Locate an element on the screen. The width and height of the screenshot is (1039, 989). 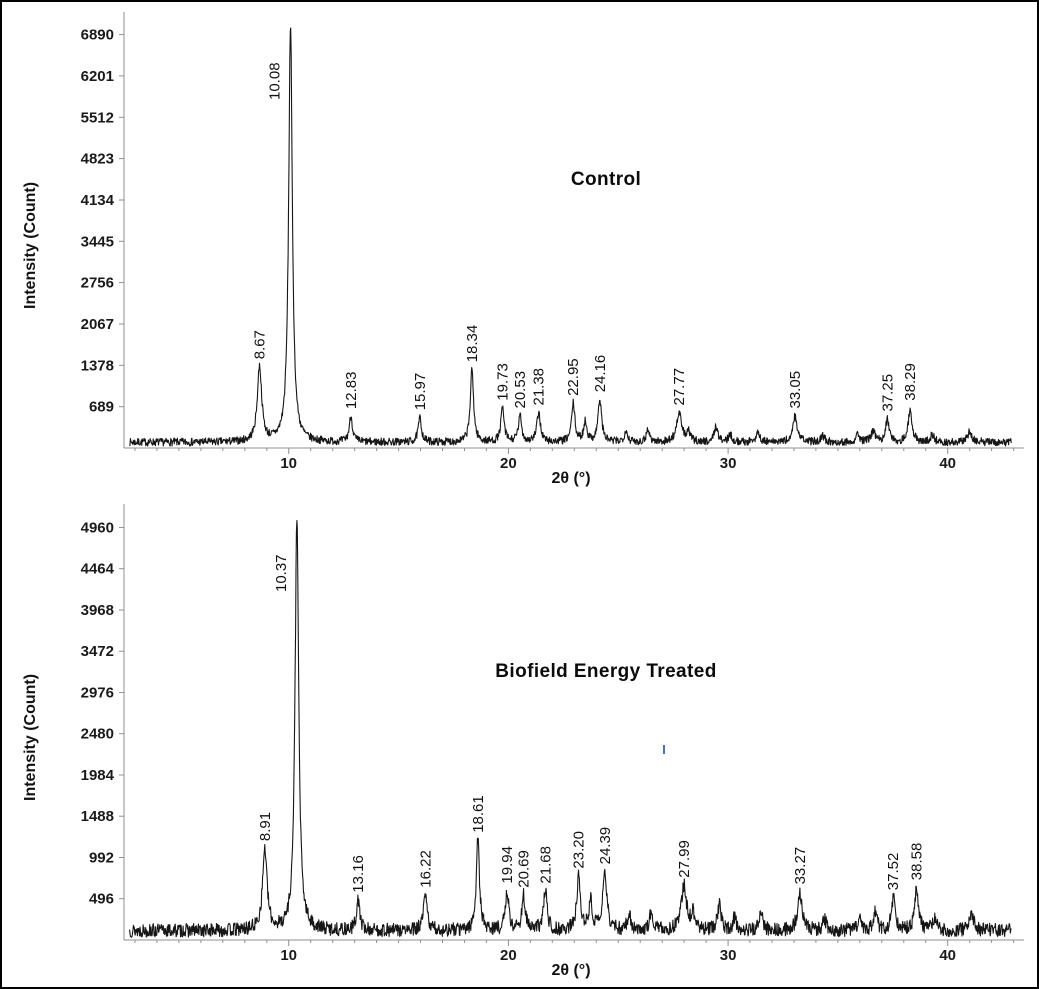
peak-label: 10.37 is located at coordinates (281, 573).